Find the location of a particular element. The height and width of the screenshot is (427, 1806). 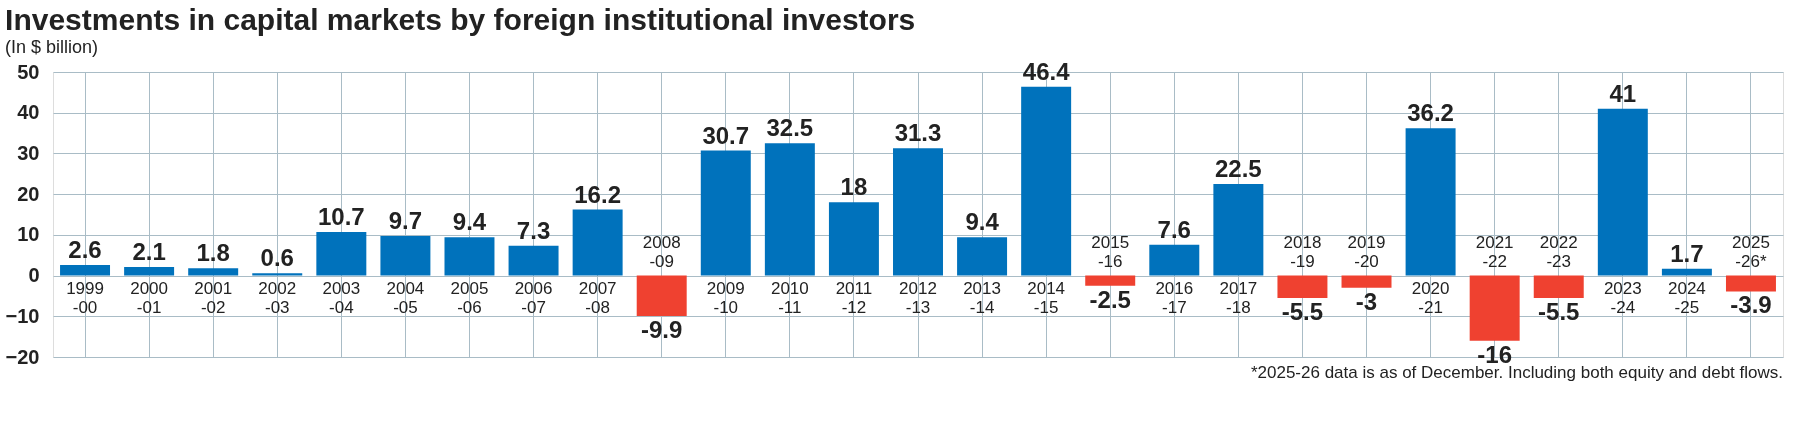

y-tick-label: 20 is located at coordinates (28, 193).